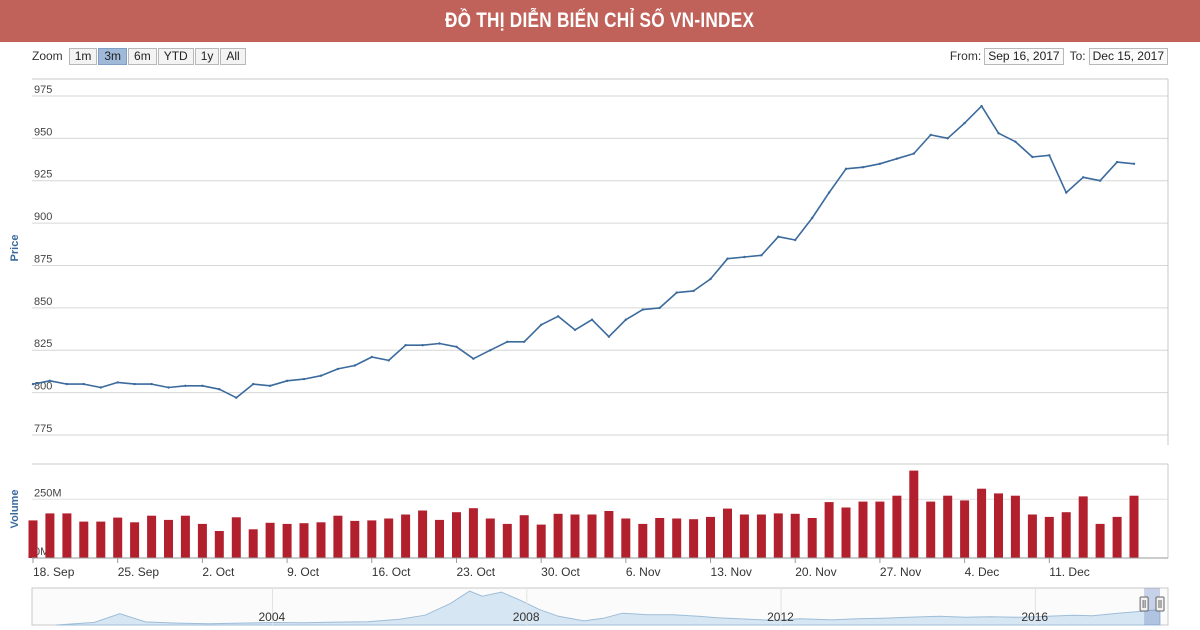 The width and height of the screenshot is (1200, 630). I want to click on x-tick-label: 16. Oct, so click(391, 572).